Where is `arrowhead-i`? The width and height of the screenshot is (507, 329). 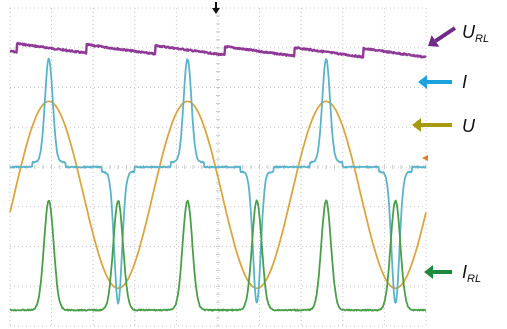 arrowhead-i is located at coordinates (422, 82).